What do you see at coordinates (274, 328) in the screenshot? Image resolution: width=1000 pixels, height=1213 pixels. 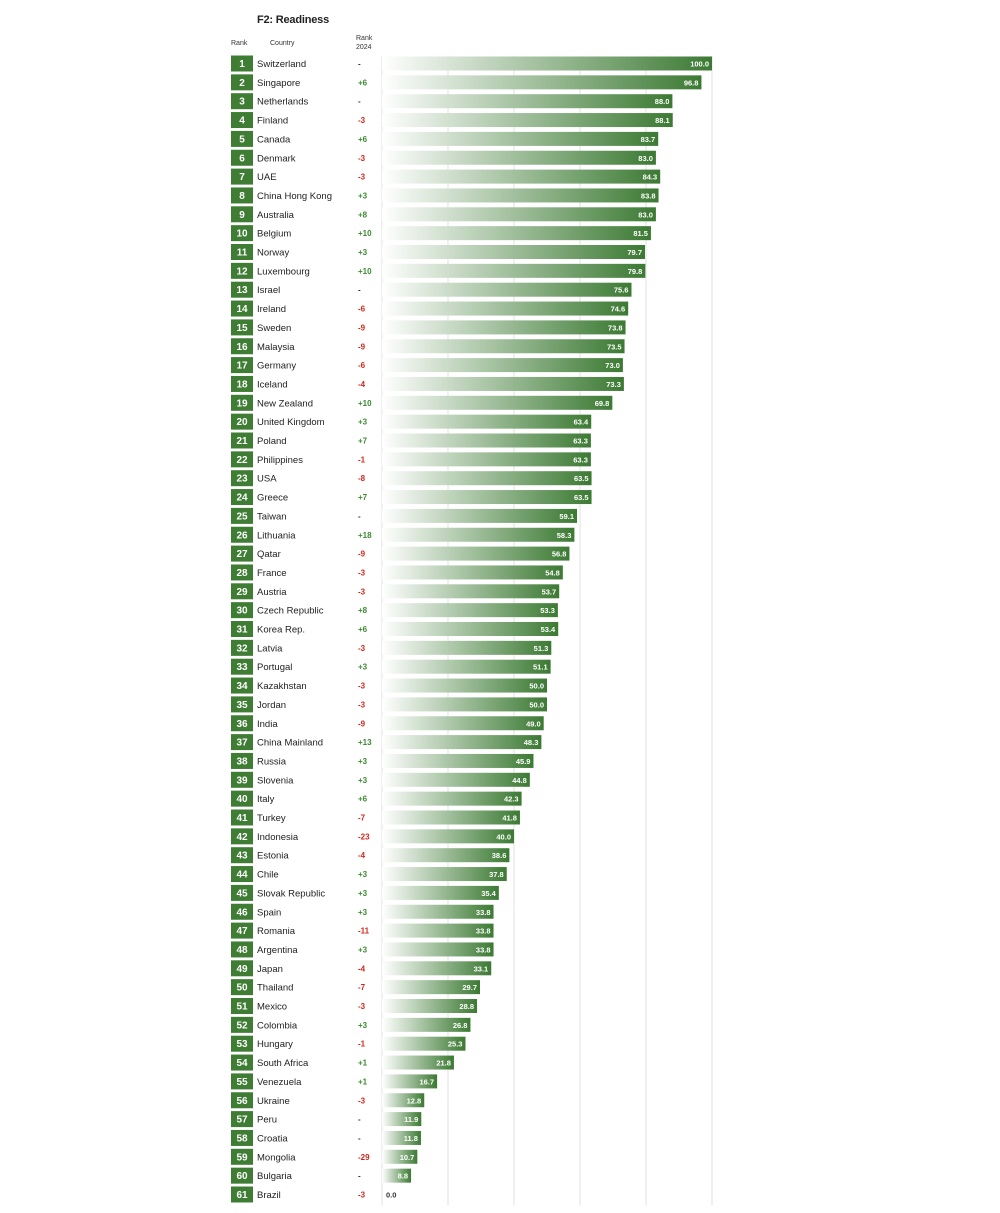 I see `country-label: Sweden` at bounding box center [274, 328].